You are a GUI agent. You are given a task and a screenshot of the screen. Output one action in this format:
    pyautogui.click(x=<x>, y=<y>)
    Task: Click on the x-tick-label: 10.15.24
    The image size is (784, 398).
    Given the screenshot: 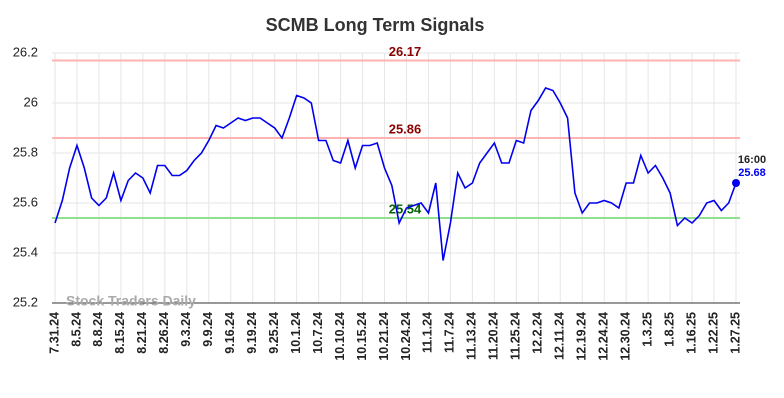 What is the action you would take?
    pyautogui.click(x=362, y=336)
    